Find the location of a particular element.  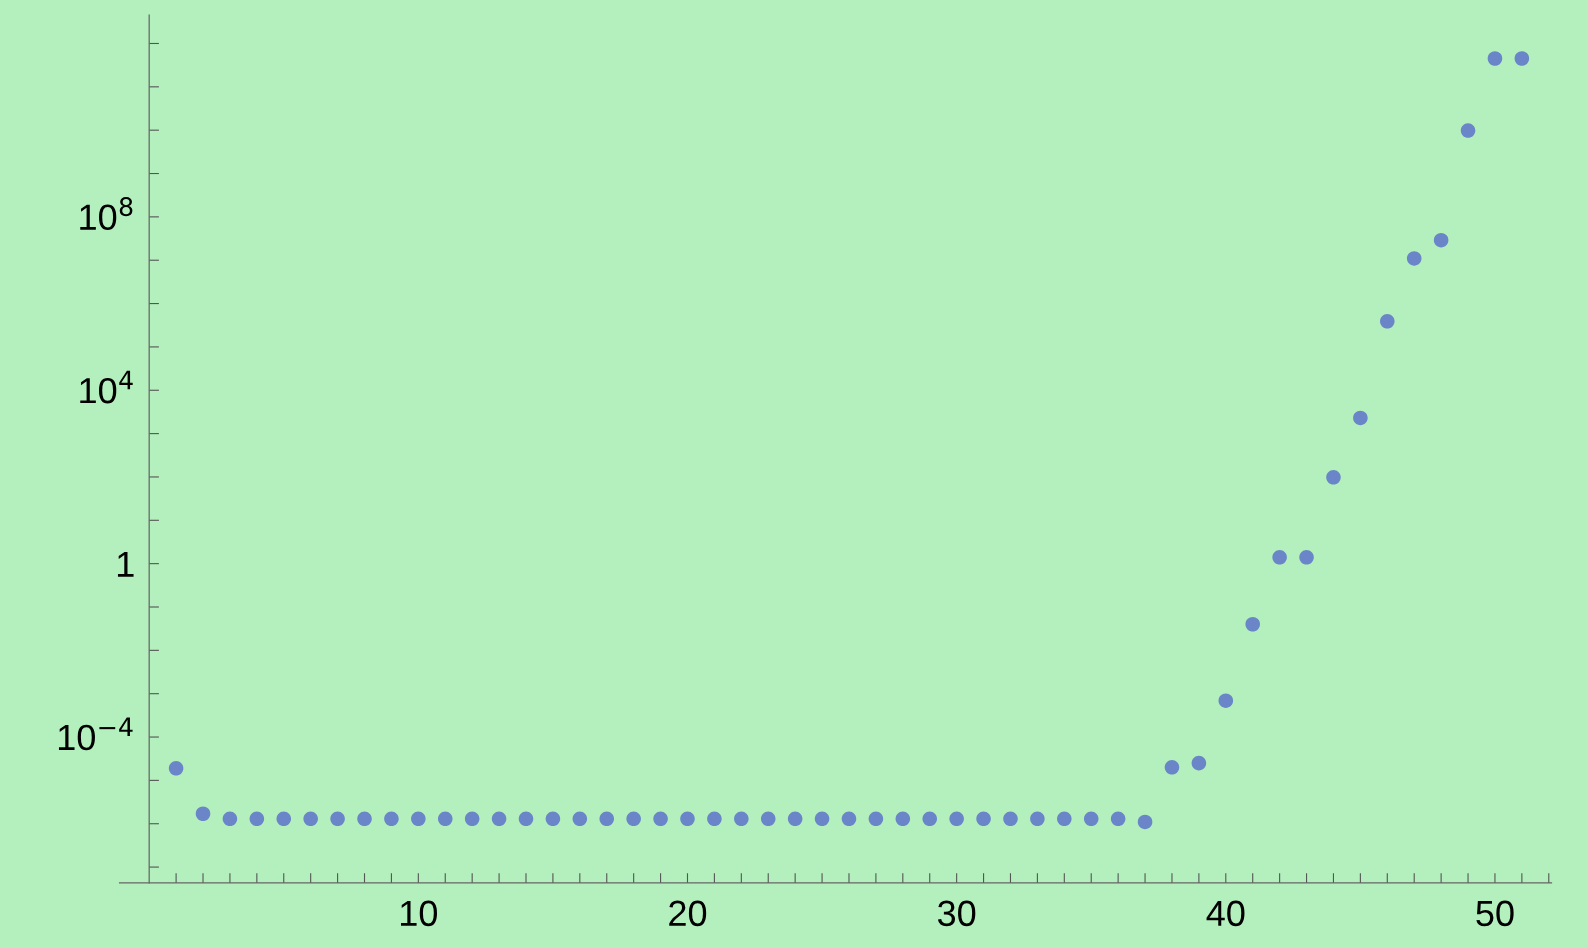

x-tick-label: 20 is located at coordinates (688, 913).